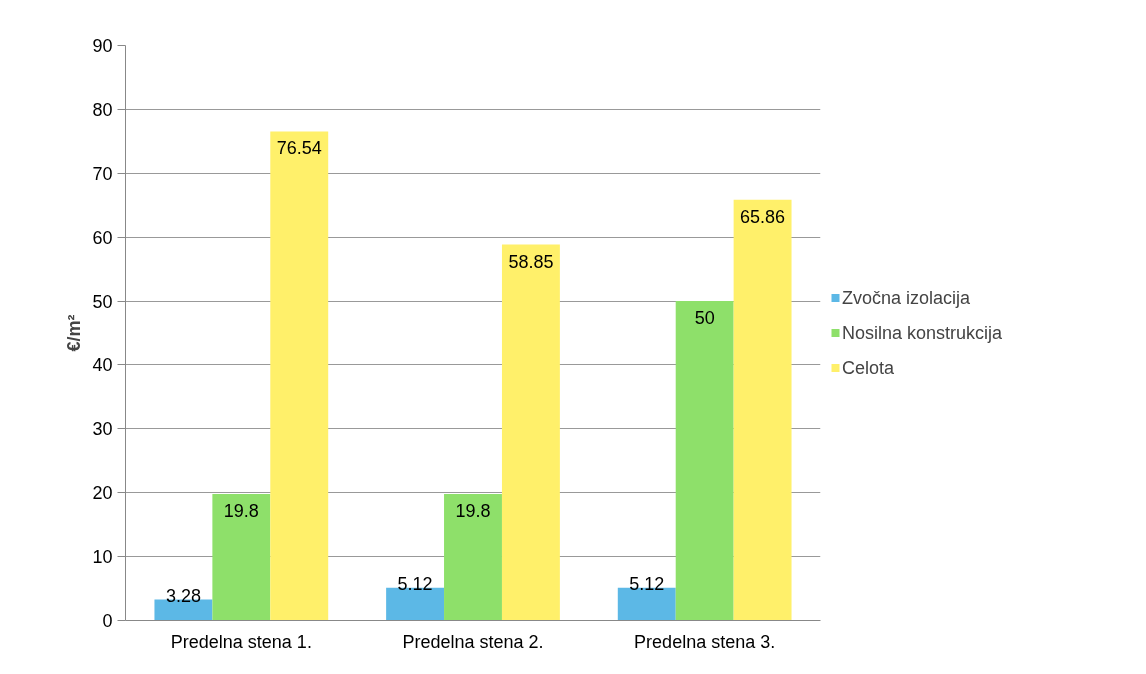  Describe the element at coordinates (102, 429) in the screenshot. I see `y-tick-label: 30` at that location.